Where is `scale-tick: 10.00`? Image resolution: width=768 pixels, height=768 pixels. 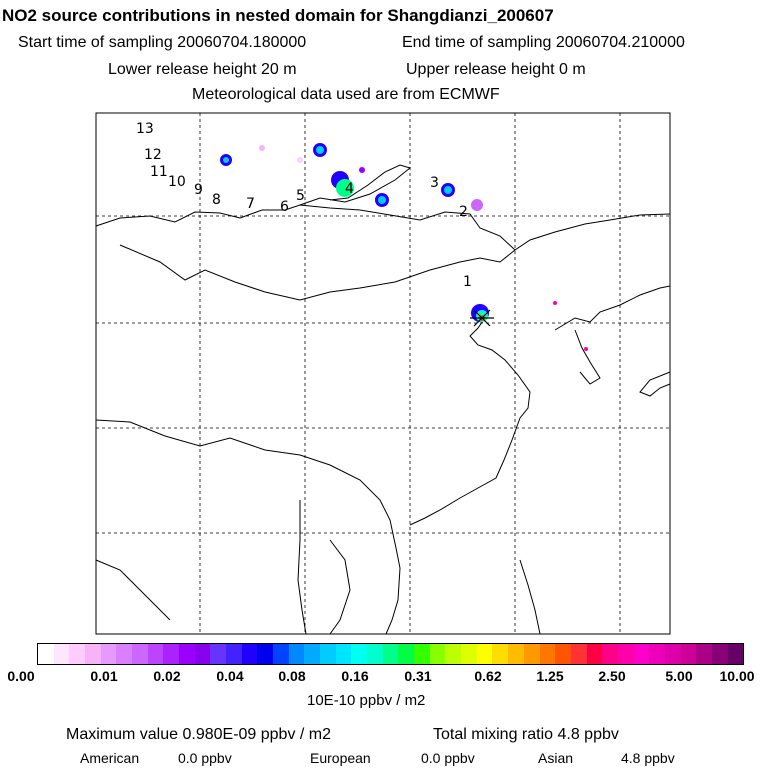
scale-tick: 10.00 is located at coordinates (737, 676).